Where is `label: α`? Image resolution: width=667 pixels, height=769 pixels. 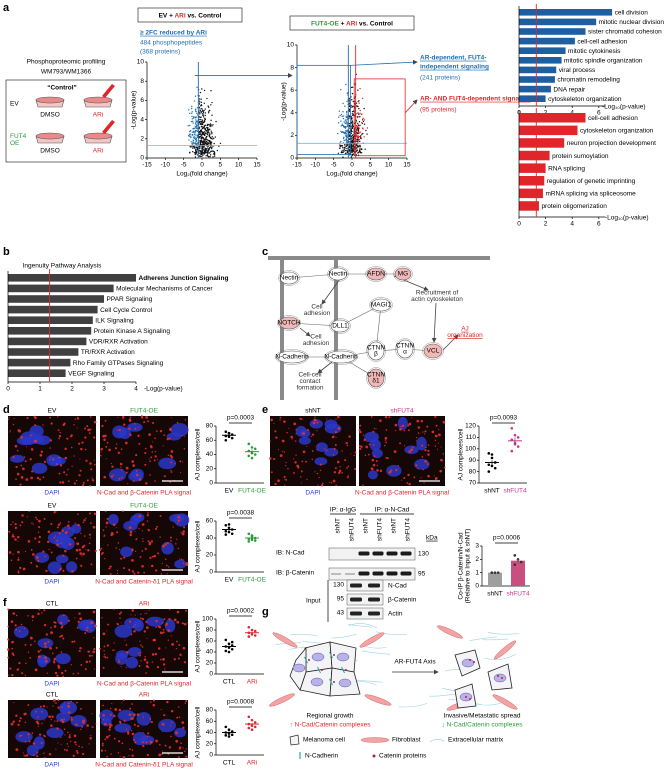
label: α is located at coordinates (405, 352).